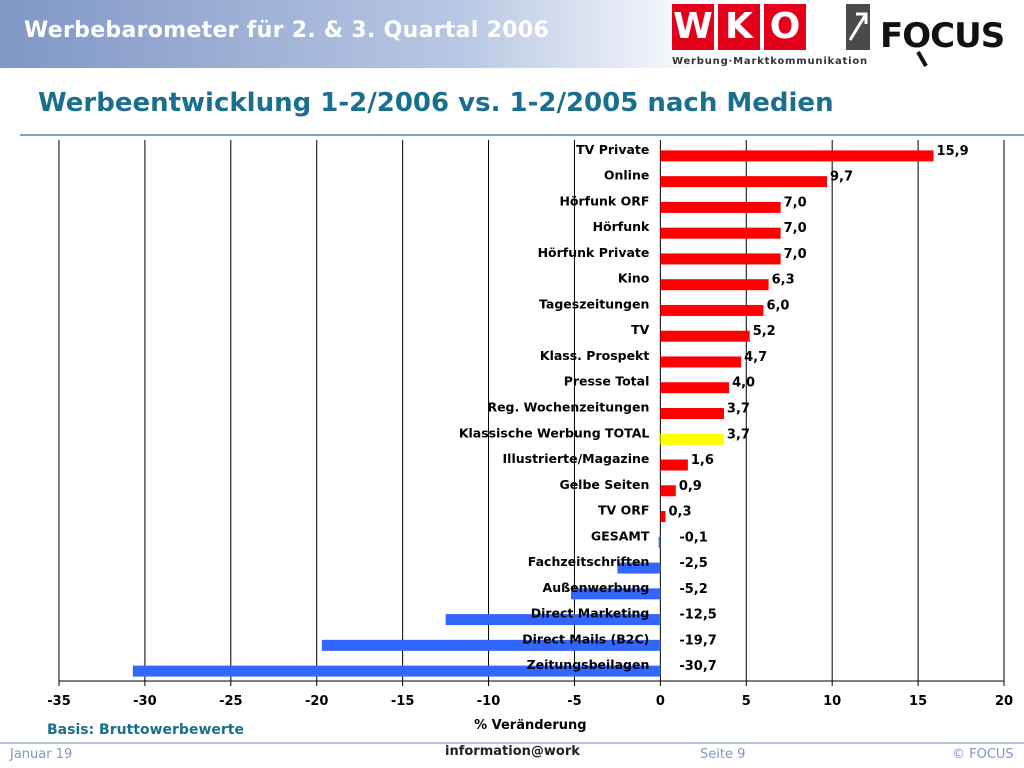  I want to click on category-label: Hörfunk Private, so click(594, 252).